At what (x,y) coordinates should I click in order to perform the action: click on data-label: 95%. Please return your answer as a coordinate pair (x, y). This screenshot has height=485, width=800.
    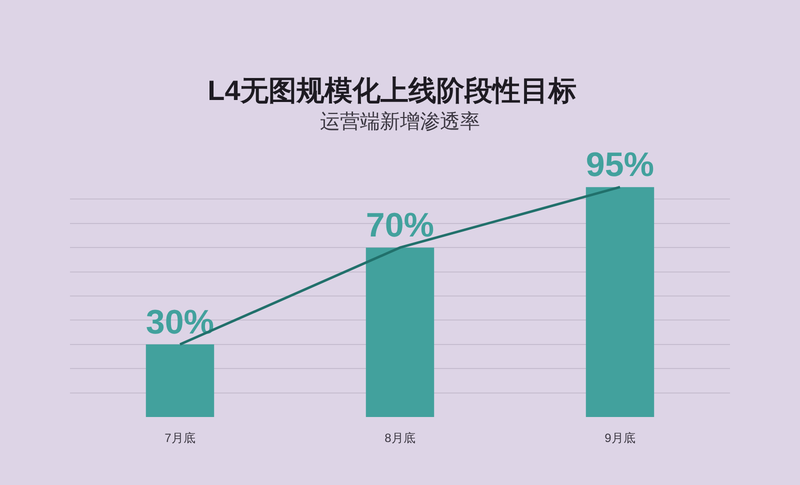
    Looking at the image, I should click on (620, 165).